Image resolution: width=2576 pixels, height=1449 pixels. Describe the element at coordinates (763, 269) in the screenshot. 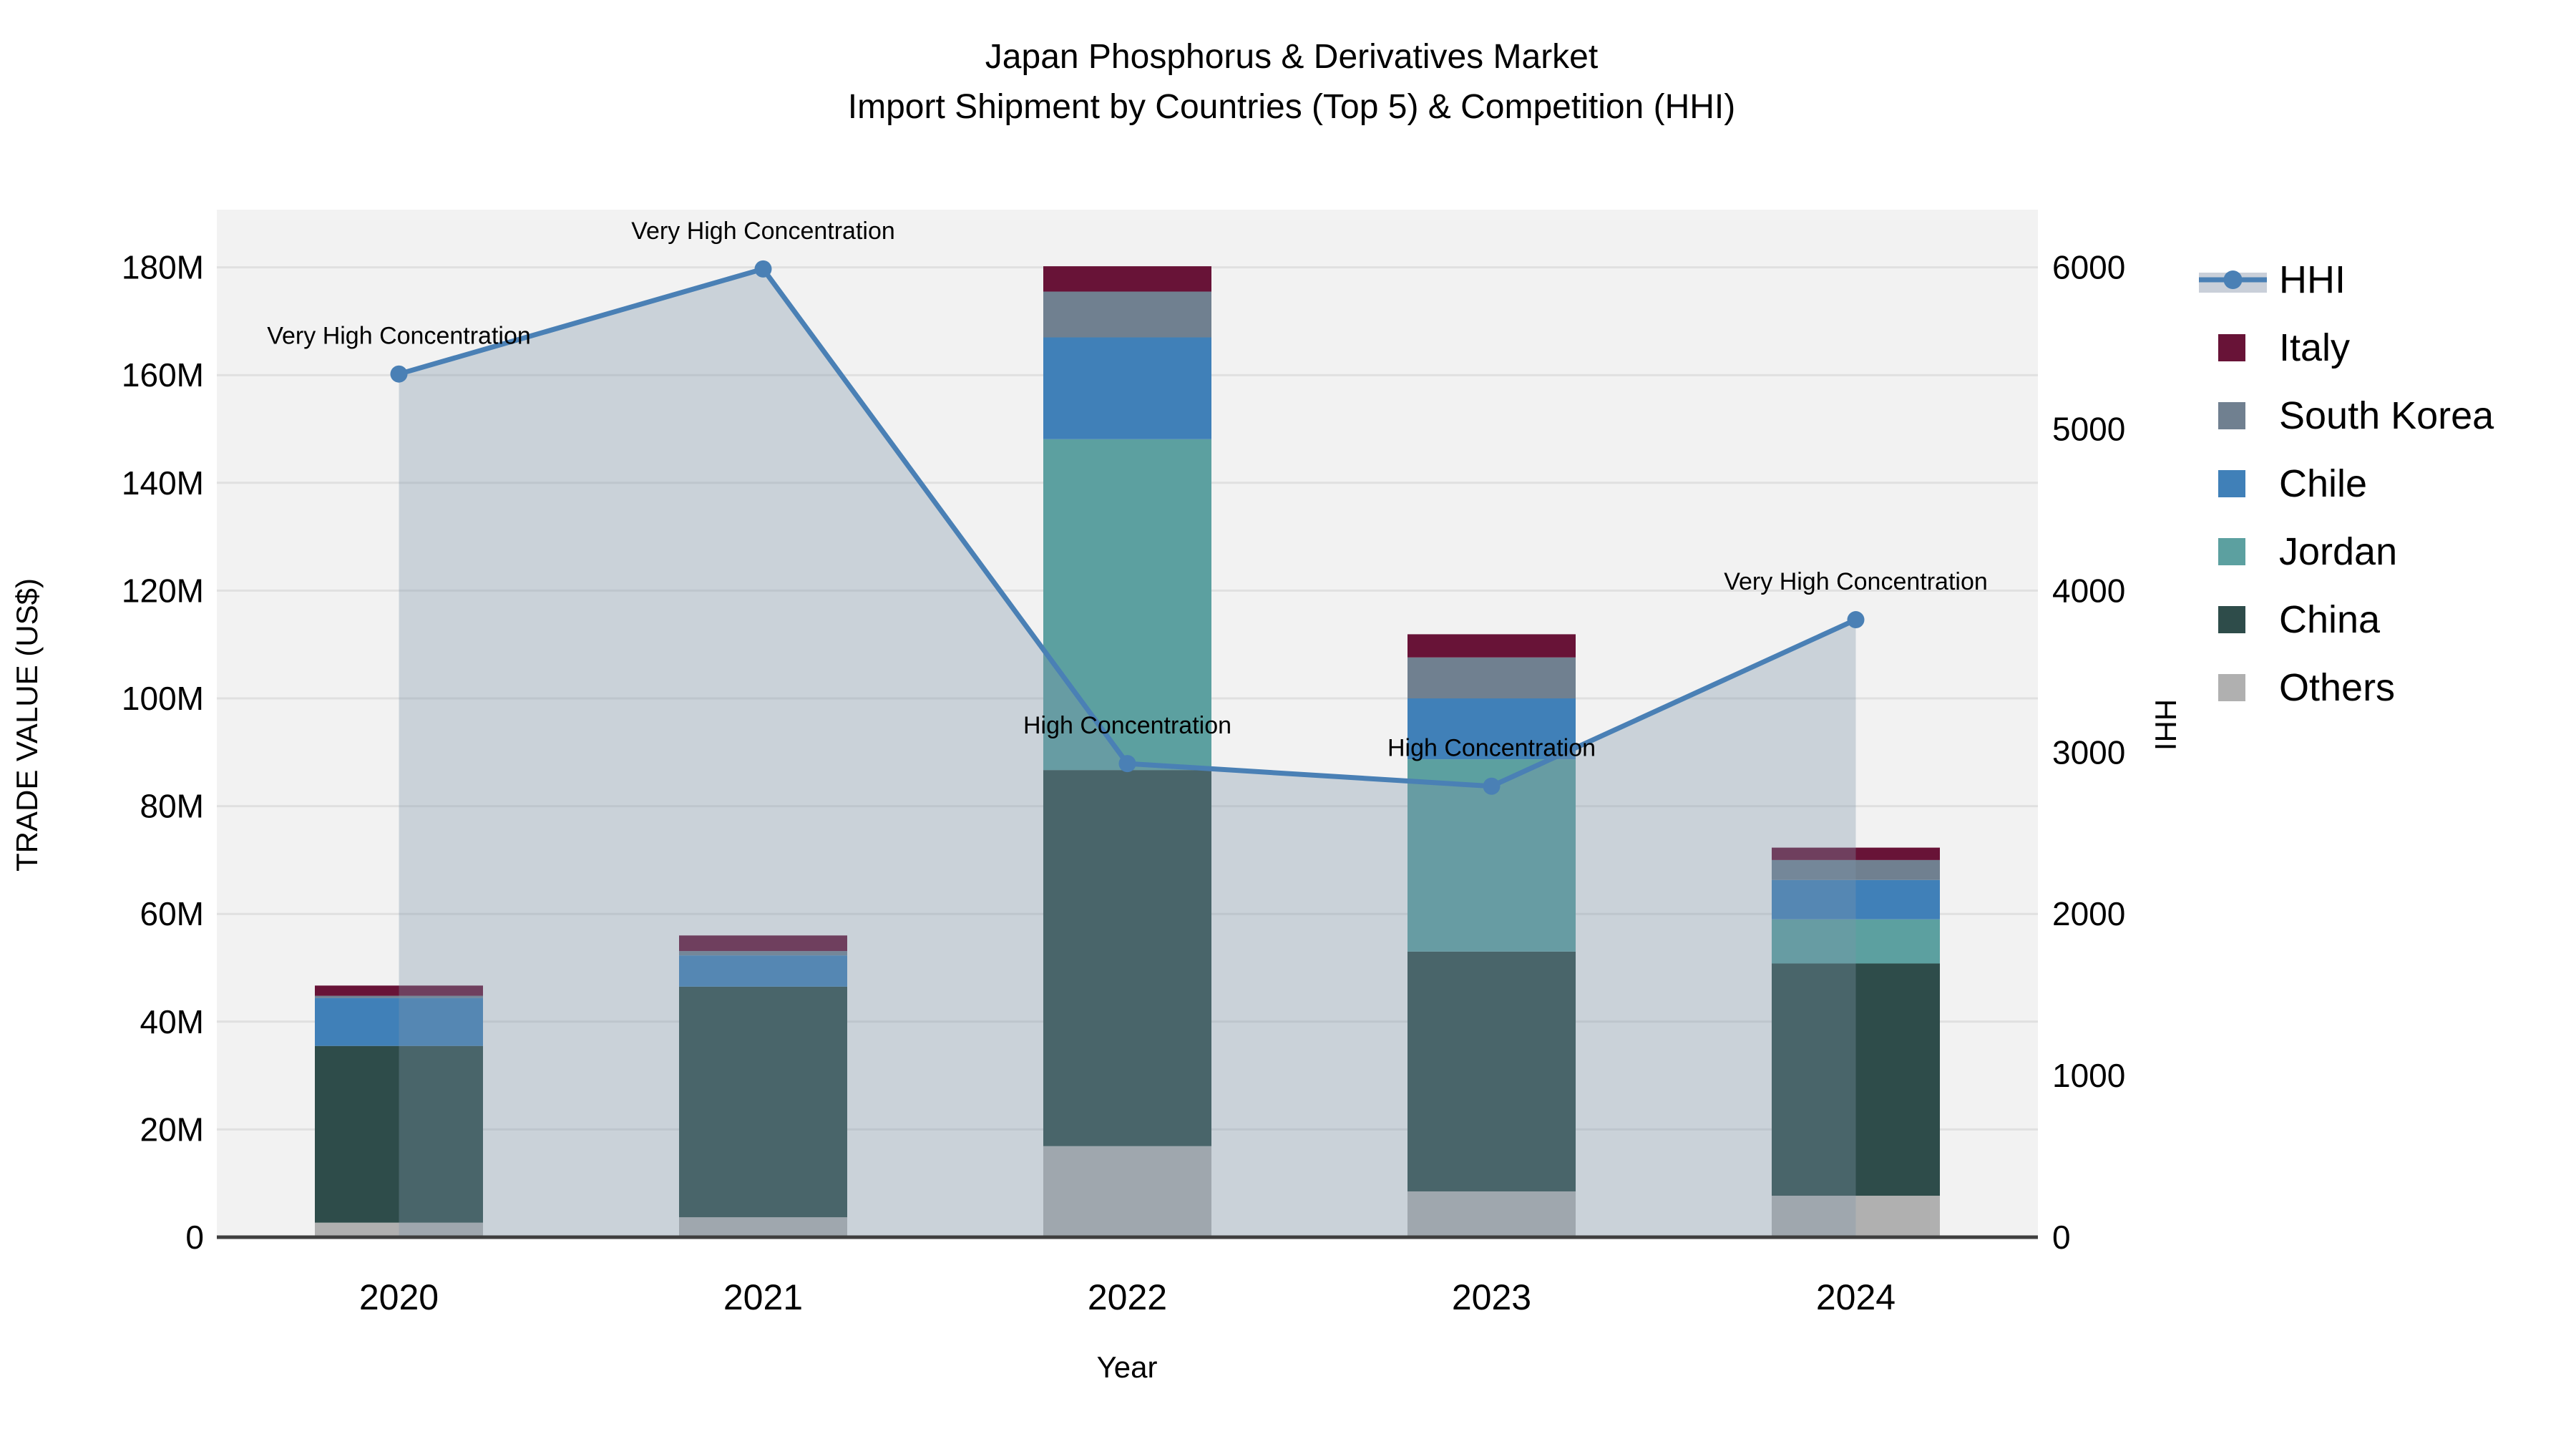

I see `hhi-marker-2021` at that location.